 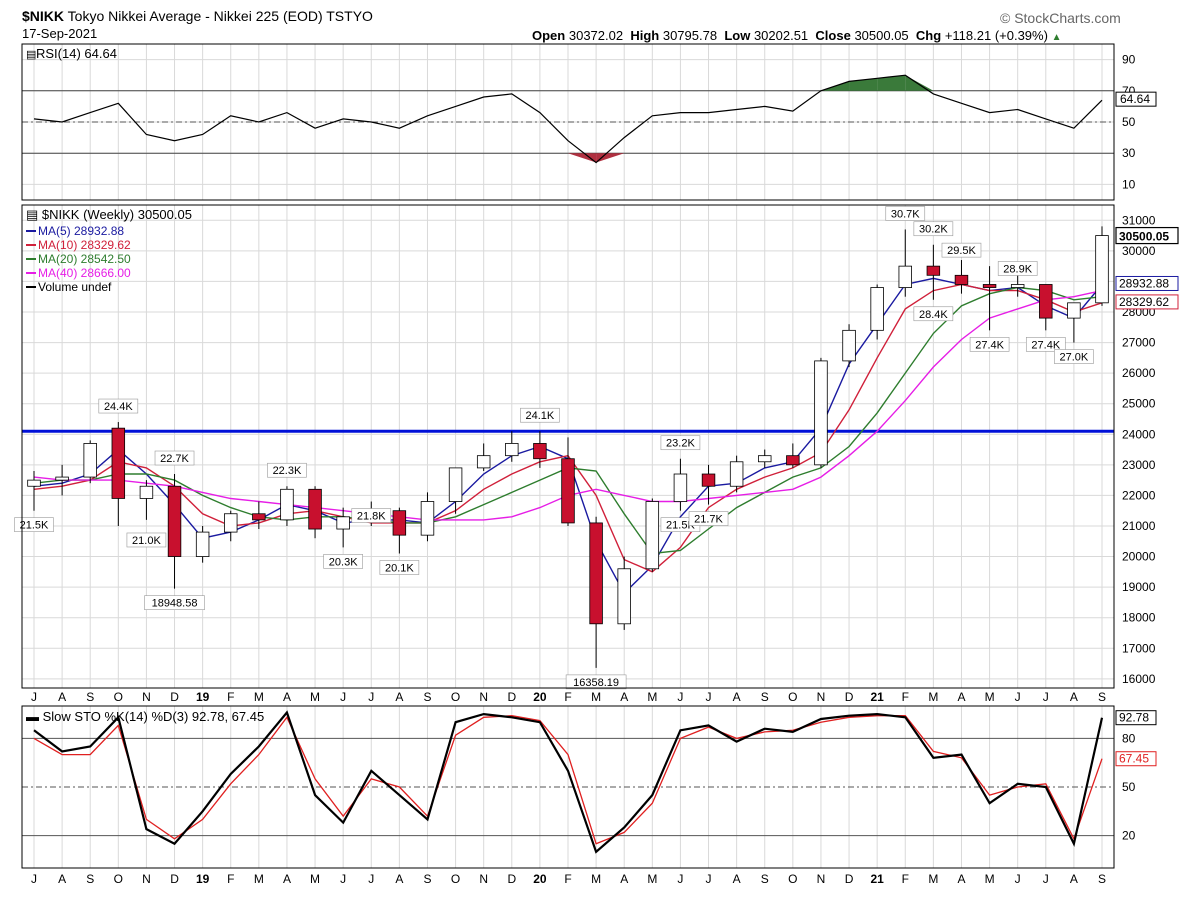 I want to click on price-annotation: 21.7K, so click(x=708, y=520).